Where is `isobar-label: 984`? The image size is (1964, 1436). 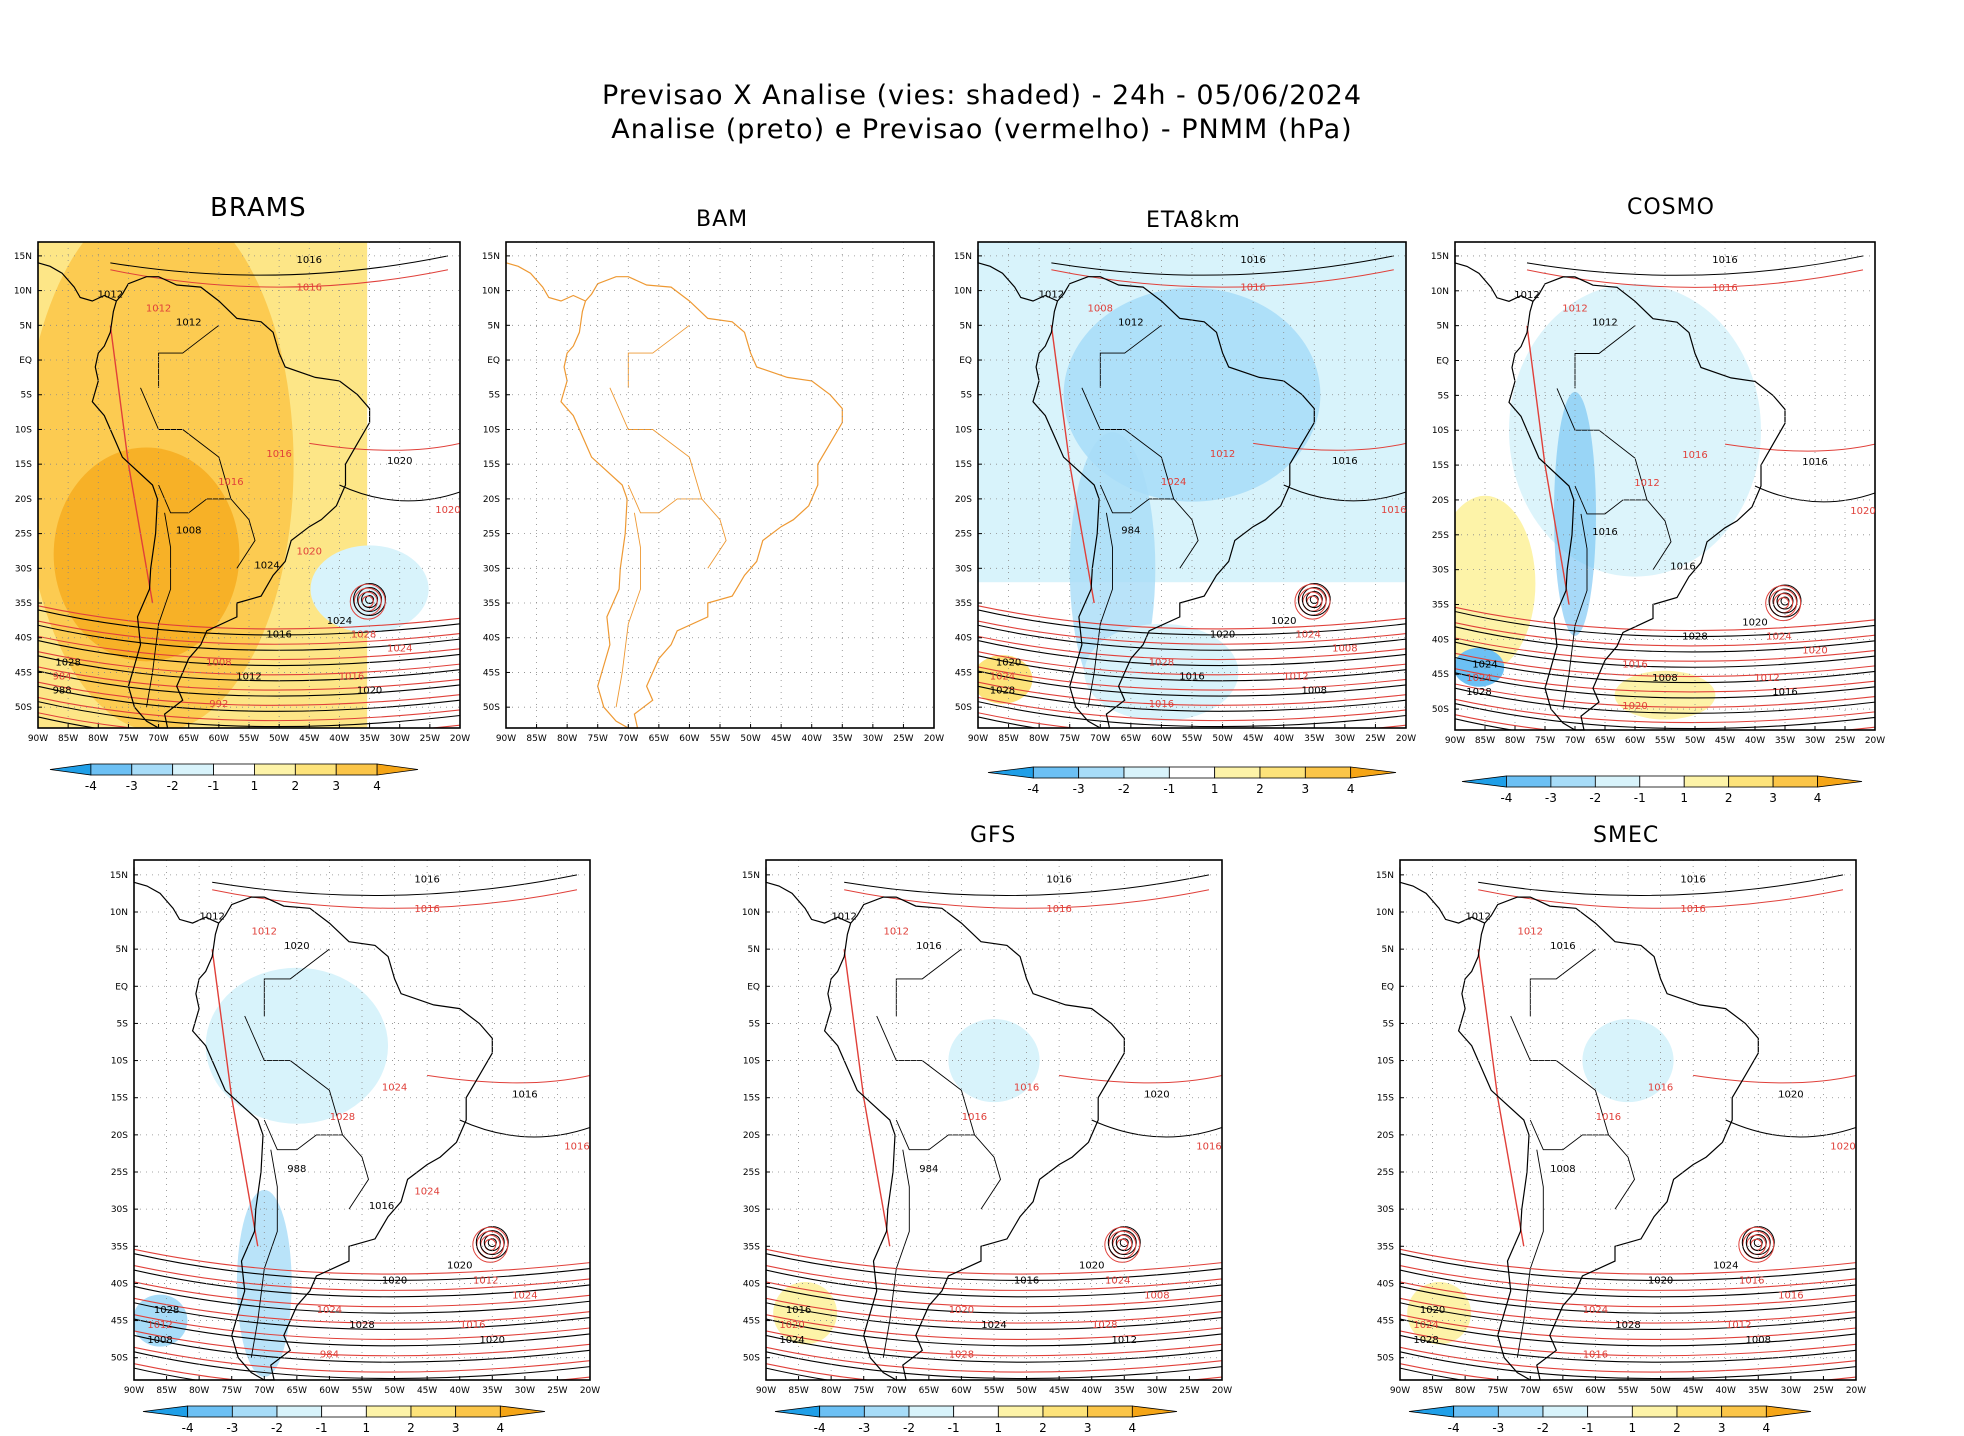 isobar-label: 984 is located at coordinates (1130, 531).